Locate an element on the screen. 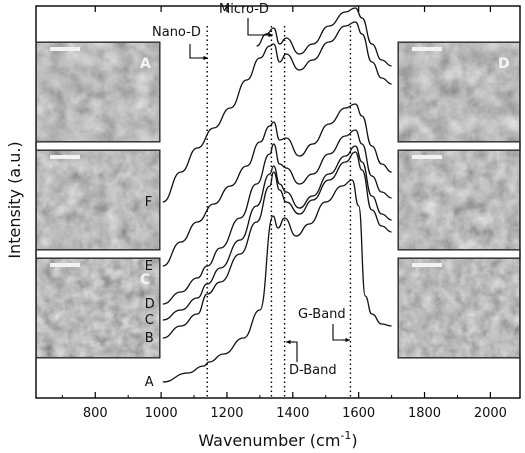 This screenshot has height=453, width=525. inset-image-right-top: D is located at coordinates (459, 92).